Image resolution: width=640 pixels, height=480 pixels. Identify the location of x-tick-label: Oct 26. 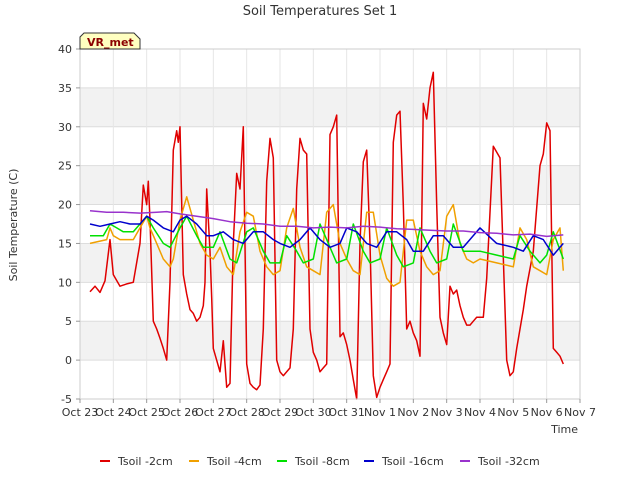
(180, 412).